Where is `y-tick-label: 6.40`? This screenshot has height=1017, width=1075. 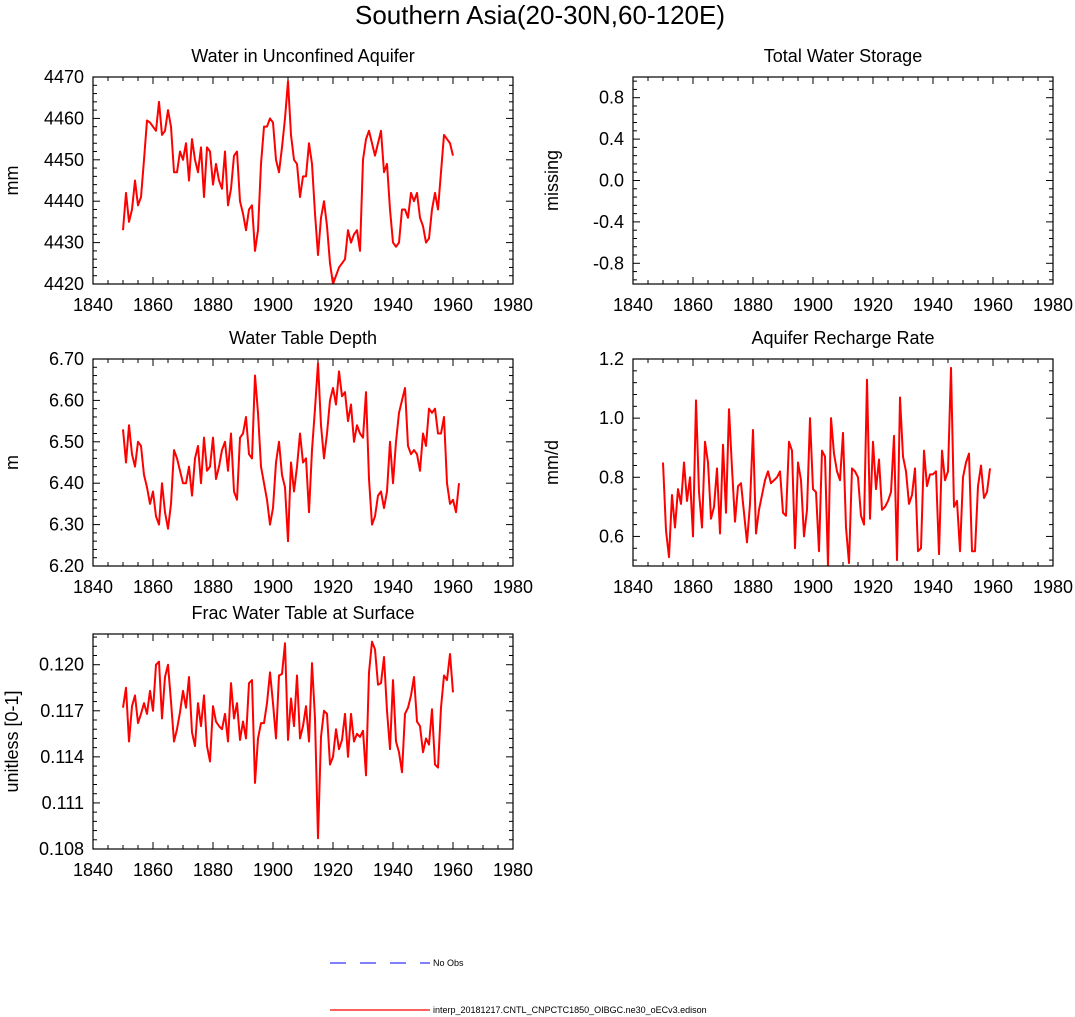 y-tick-label: 6.40 is located at coordinates (66, 483).